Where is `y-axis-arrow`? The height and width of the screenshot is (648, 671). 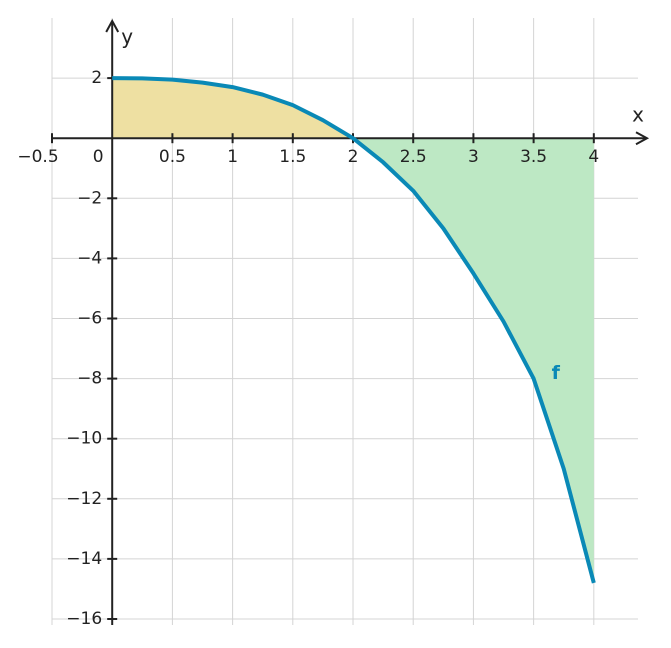 y-axis-arrow is located at coordinates (112, 25).